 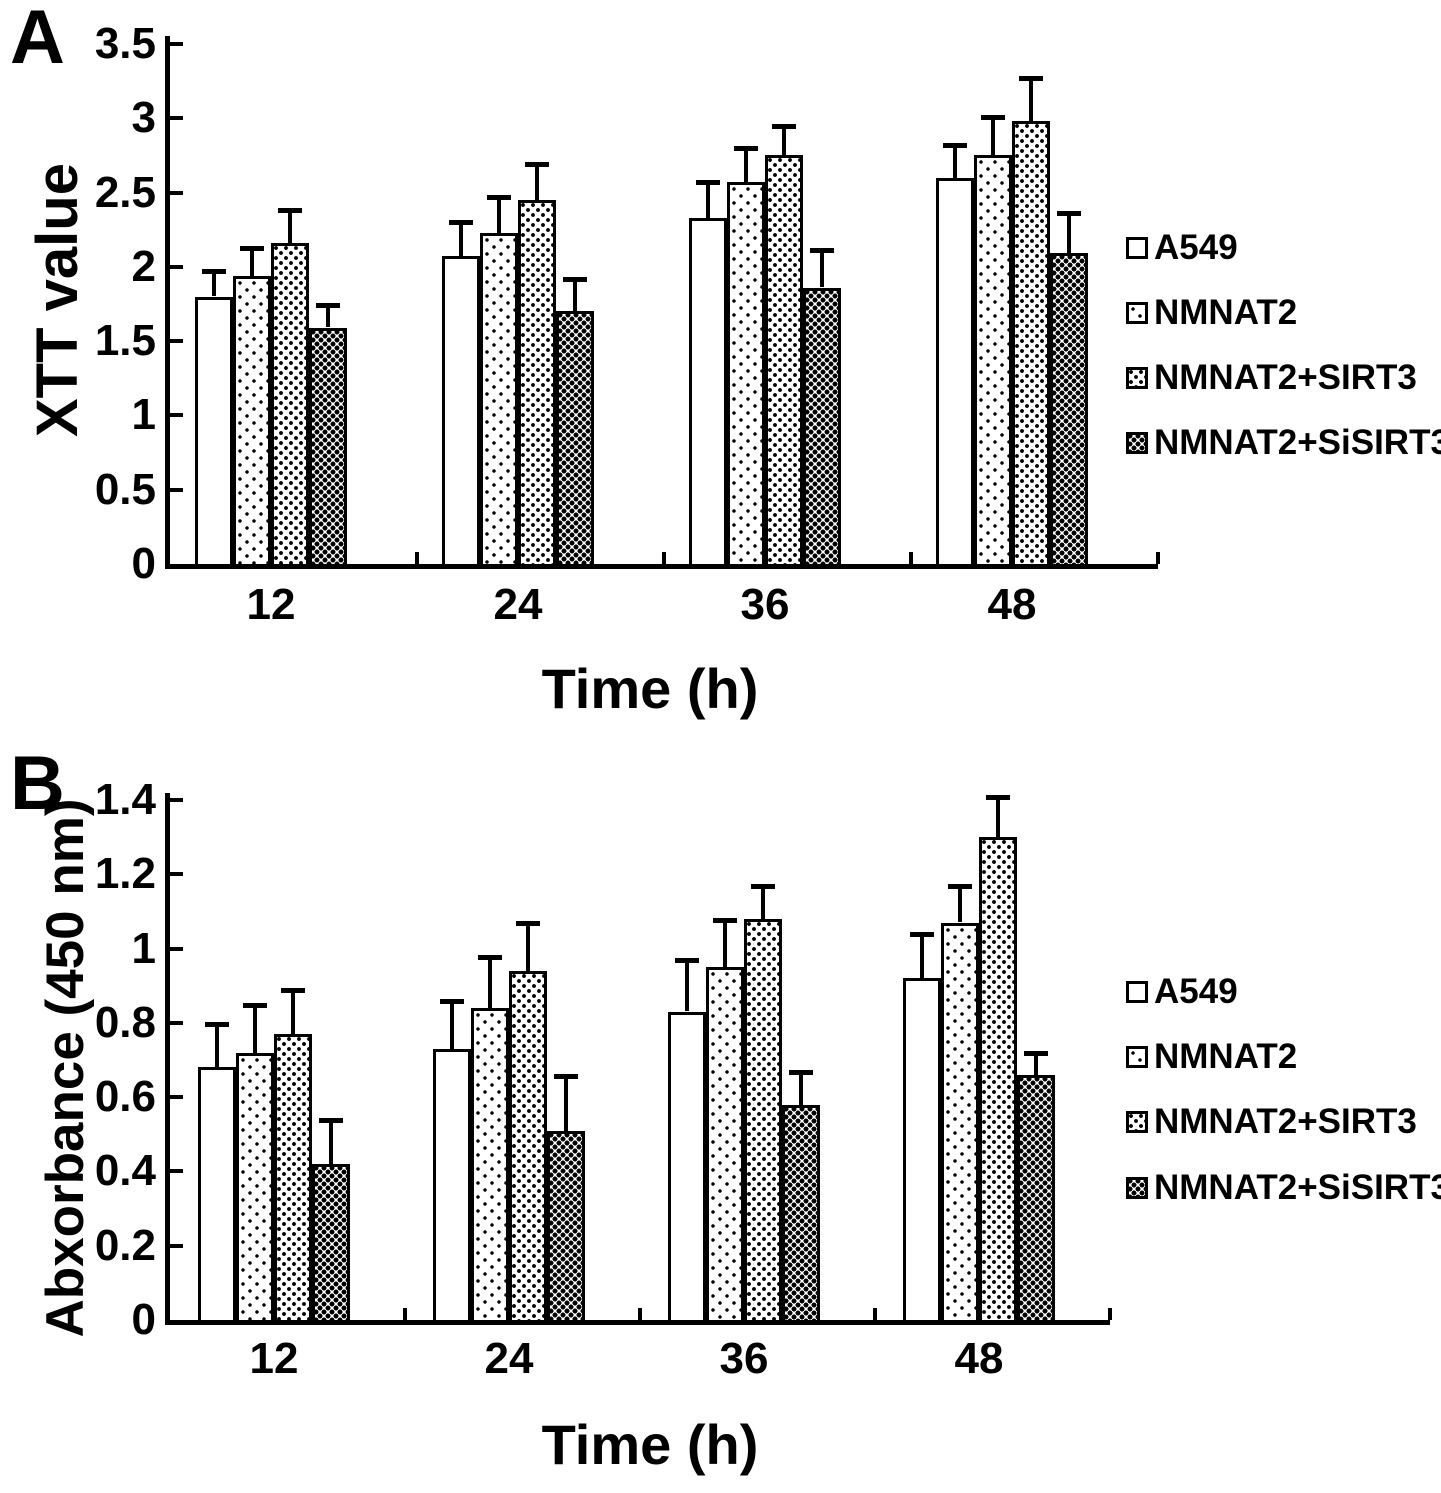 What do you see at coordinates (661, 566) in the screenshot?
I see `x-axis-line` at bounding box center [661, 566].